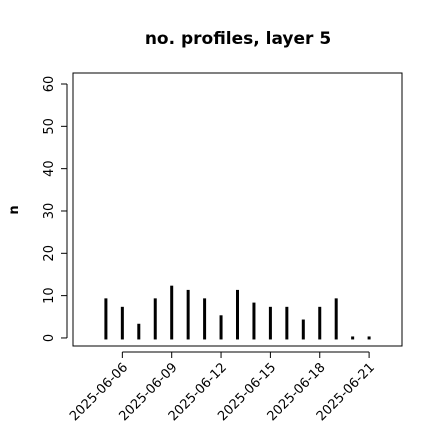 The height and width of the screenshot is (440, 440). What do you see at coordinates (49, 126) in the screenshot?
I see `y-tick-label: 50` at bounding box center [49, 126].